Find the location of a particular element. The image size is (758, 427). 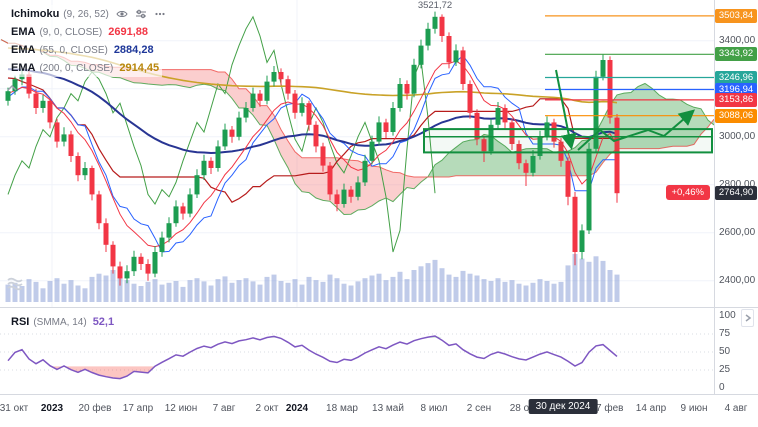

price-tick-label: 3400,00 is located at coordinates (737, 40).